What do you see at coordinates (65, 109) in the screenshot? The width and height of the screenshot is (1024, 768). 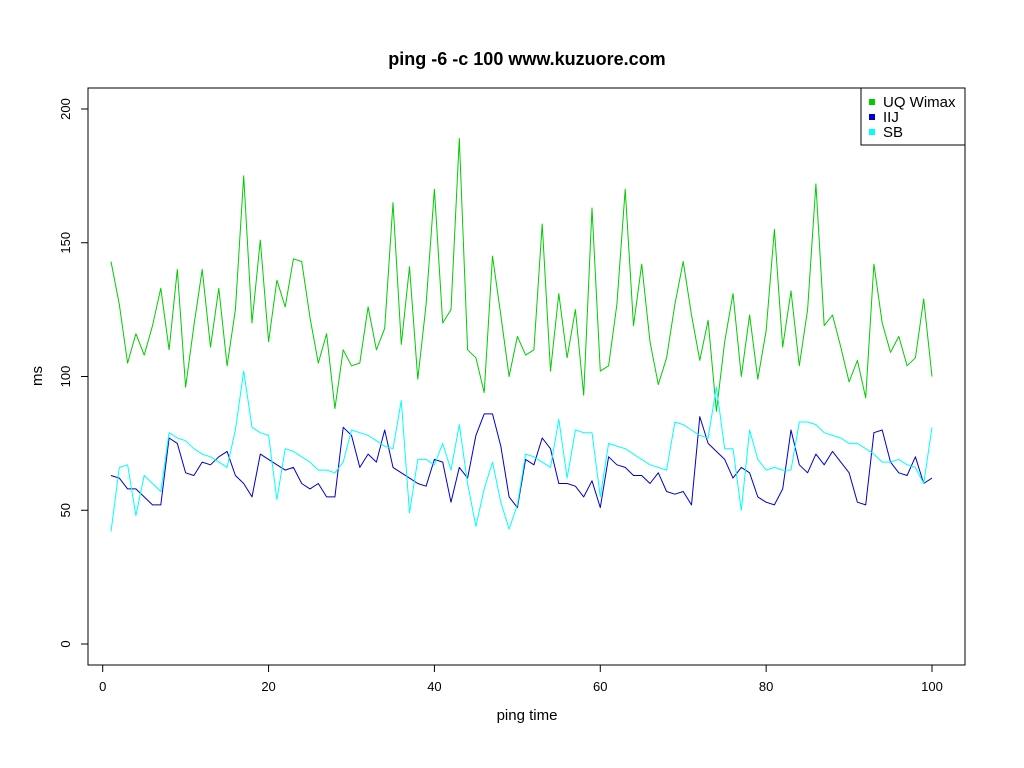 I see `y-tick-label: 200` at bounding box center [65, 109].